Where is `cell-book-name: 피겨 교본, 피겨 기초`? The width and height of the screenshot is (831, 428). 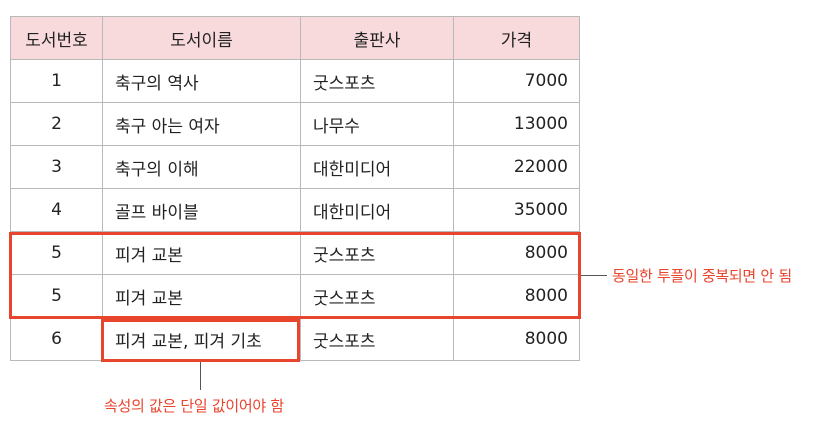
cell-book-name: 피겨 교본, 피겨 기초 is located at coordinates (201, 339).